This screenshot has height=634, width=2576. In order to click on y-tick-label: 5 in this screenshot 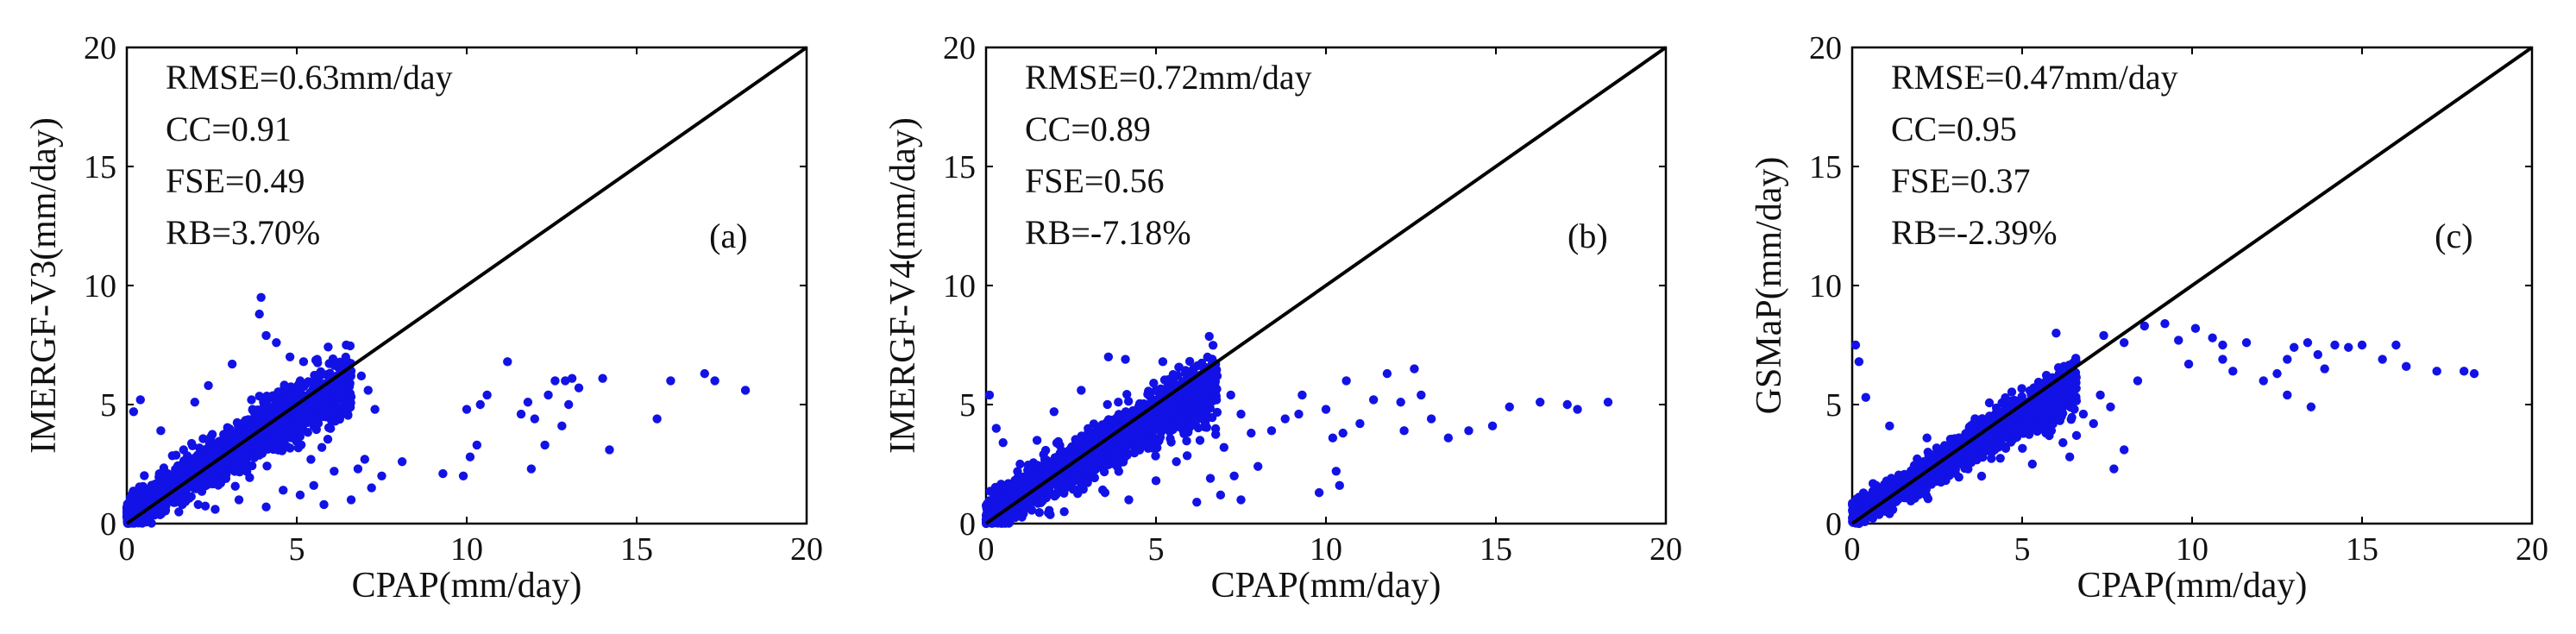, I will do `click(108, 405)`.